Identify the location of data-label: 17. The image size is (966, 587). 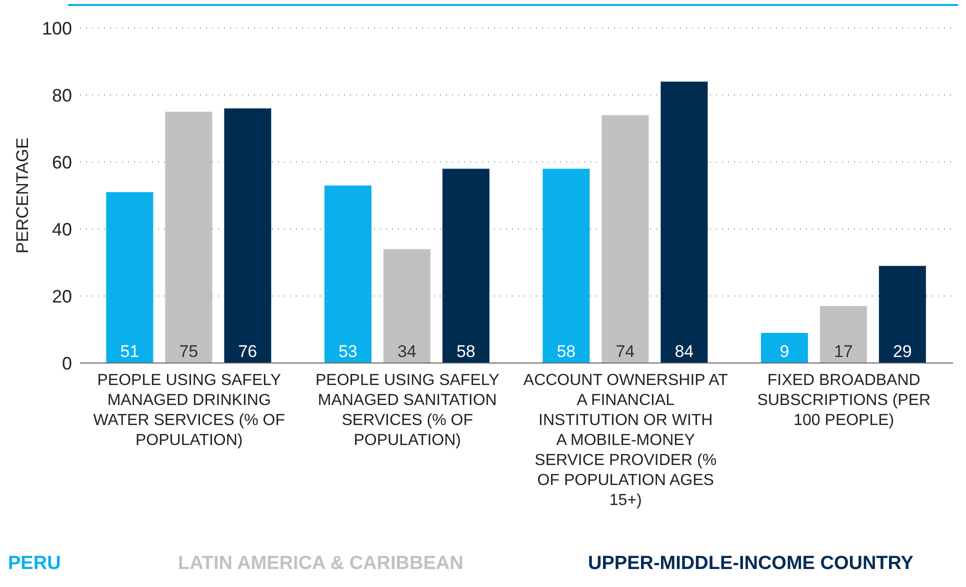
(843, 351).